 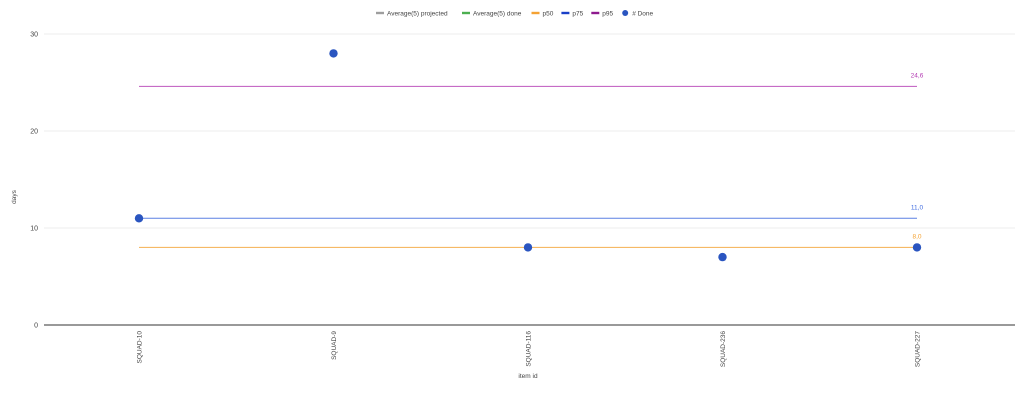 I want to click on legend-item: p95, so click(x=602, y=13).